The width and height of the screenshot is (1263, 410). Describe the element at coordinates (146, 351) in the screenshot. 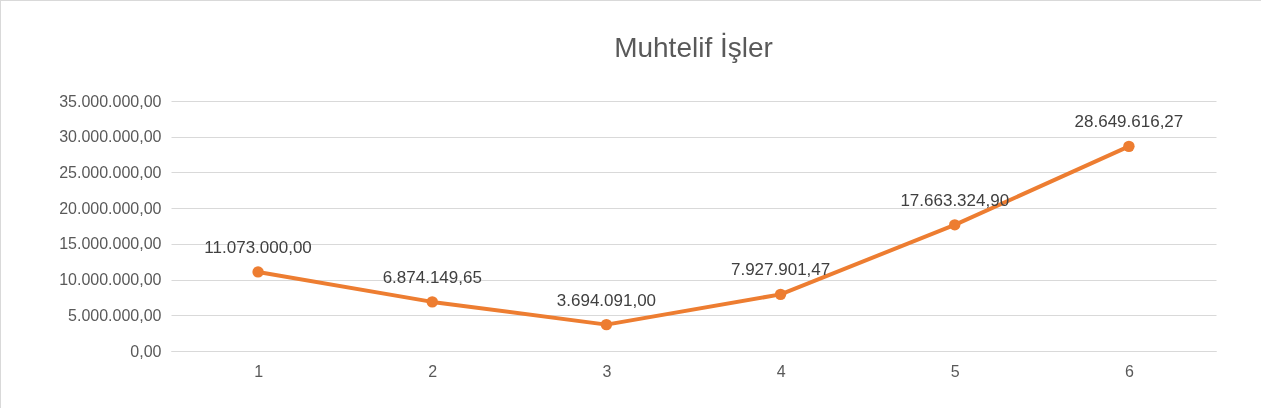

I see `y-tick-label: 0,00` at that location.